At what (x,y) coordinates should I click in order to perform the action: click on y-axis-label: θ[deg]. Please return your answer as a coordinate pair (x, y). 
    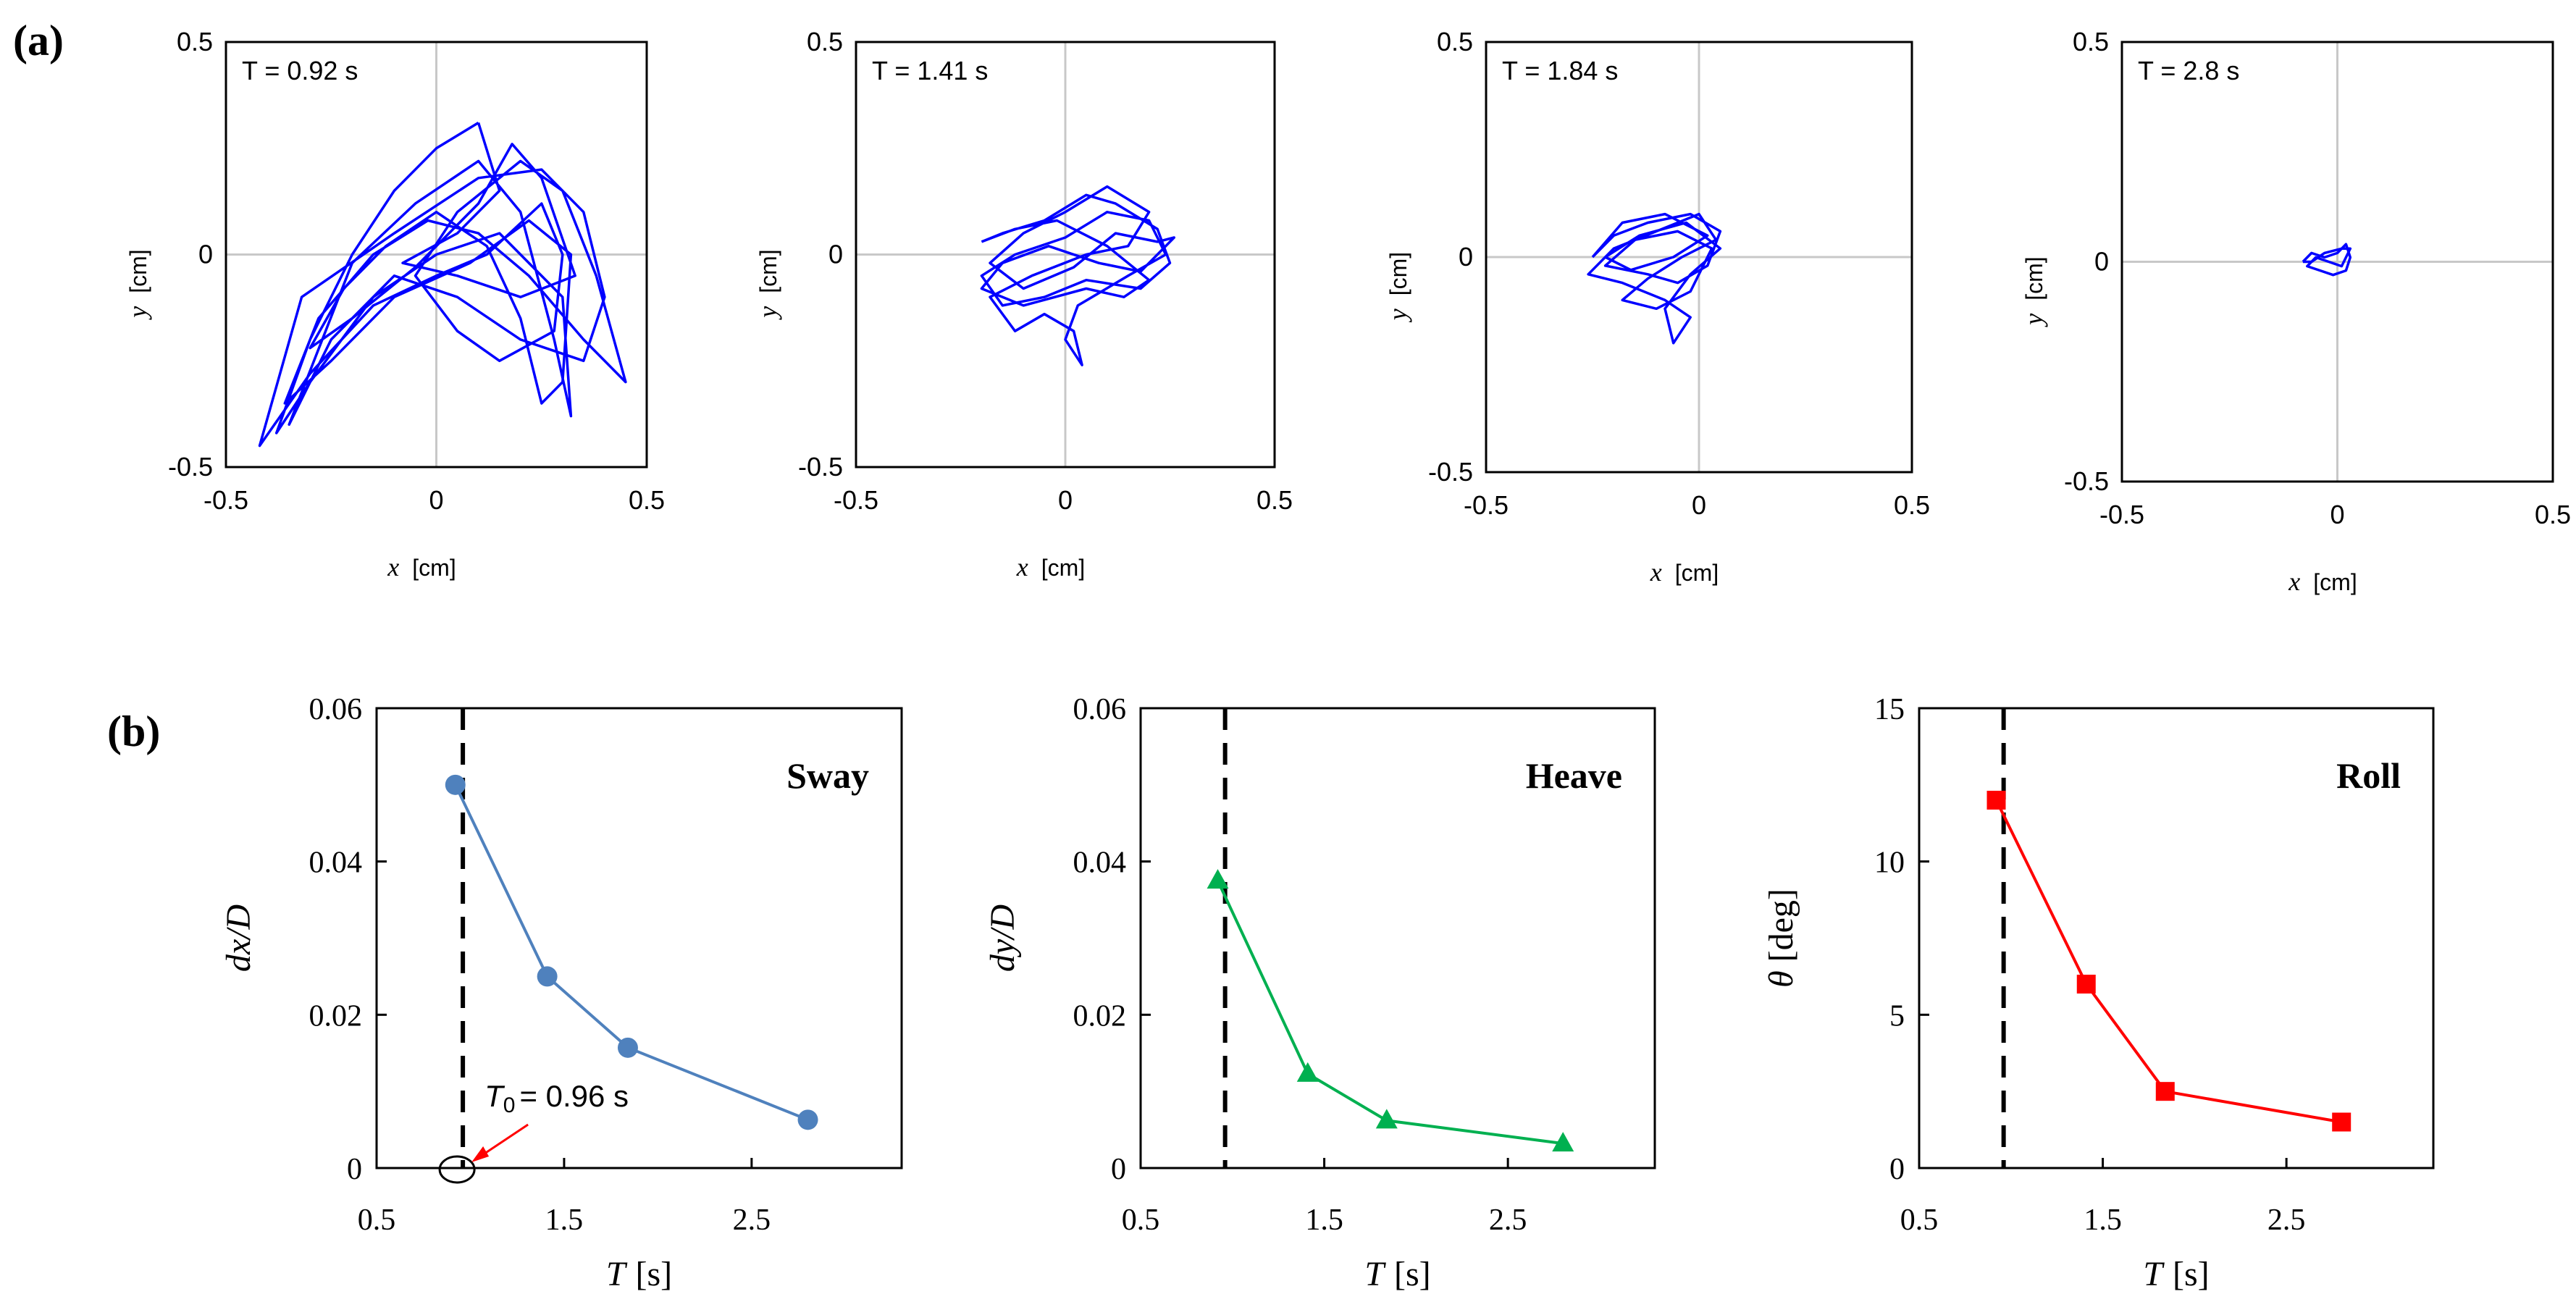
    Looking at the image, I should click on (1781, 938).